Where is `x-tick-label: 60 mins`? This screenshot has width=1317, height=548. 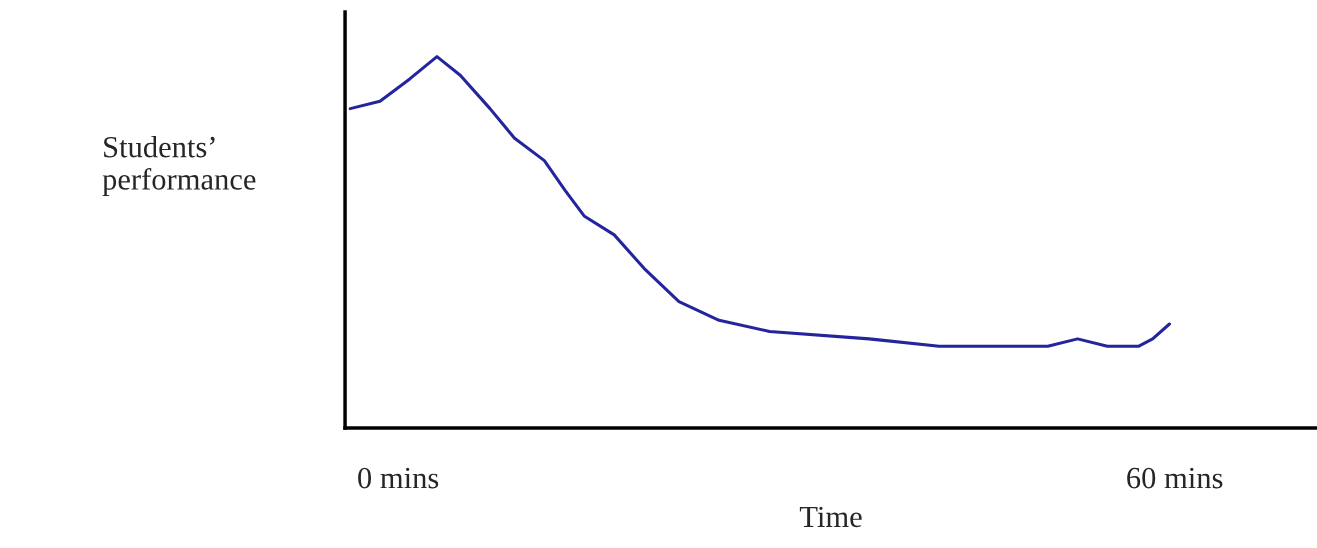 x-tick-label: 60 mins is located at coordinates (1175, 478).